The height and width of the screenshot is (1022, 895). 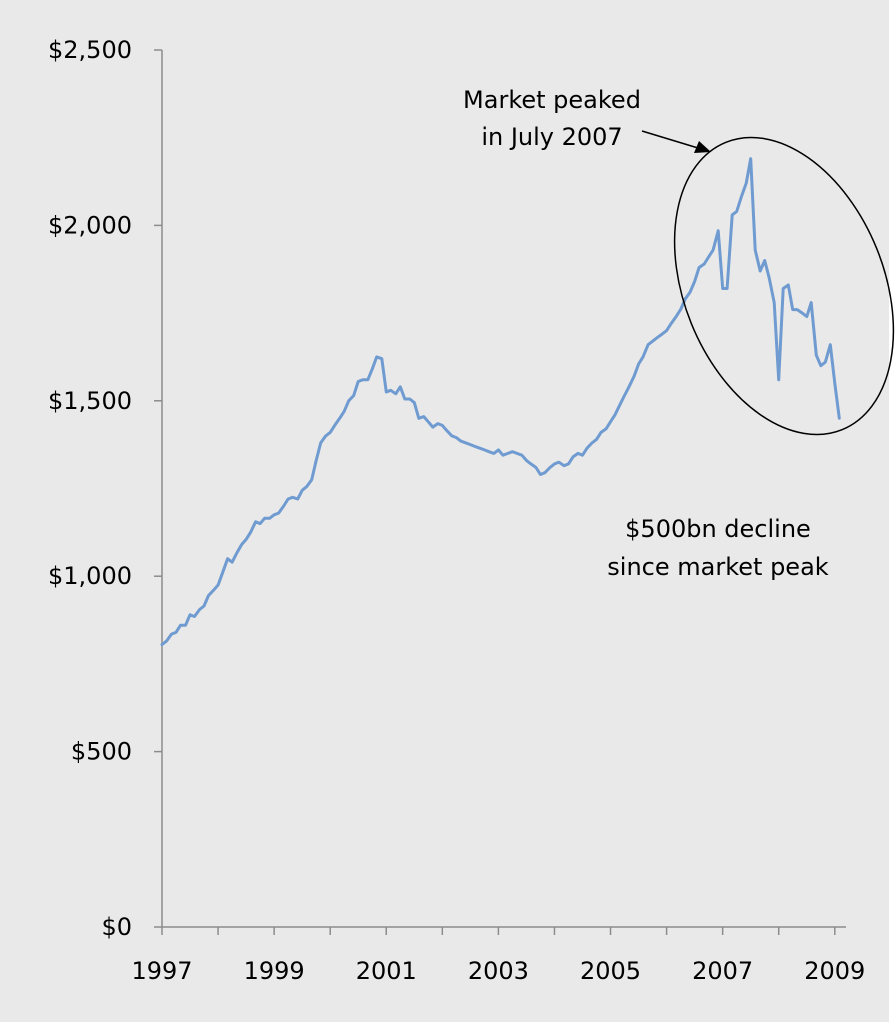 I want to click on x-tick-label: 2007, so click(x=722, y=971).